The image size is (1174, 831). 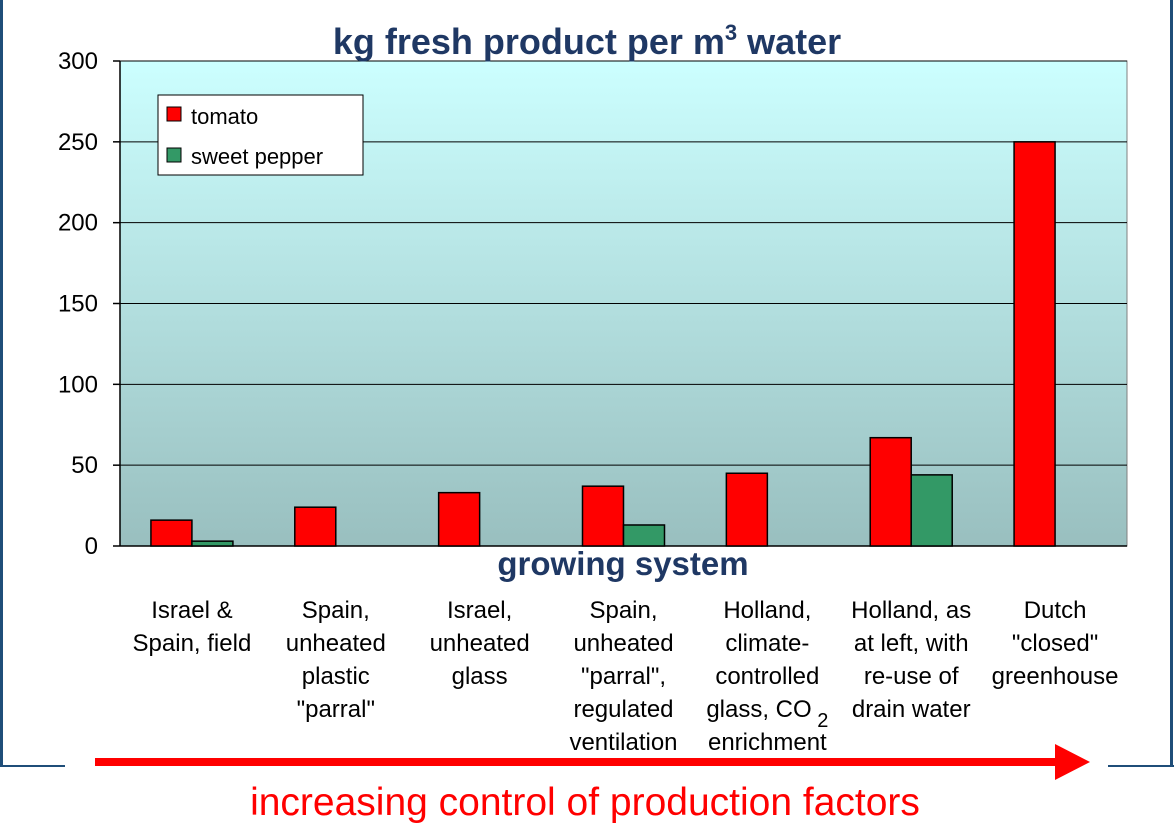 What do you see at coordinates (174, 155) in the screenshot?
I see `legend-swatch-sweet-pepper` at bounding box center [174, 155].